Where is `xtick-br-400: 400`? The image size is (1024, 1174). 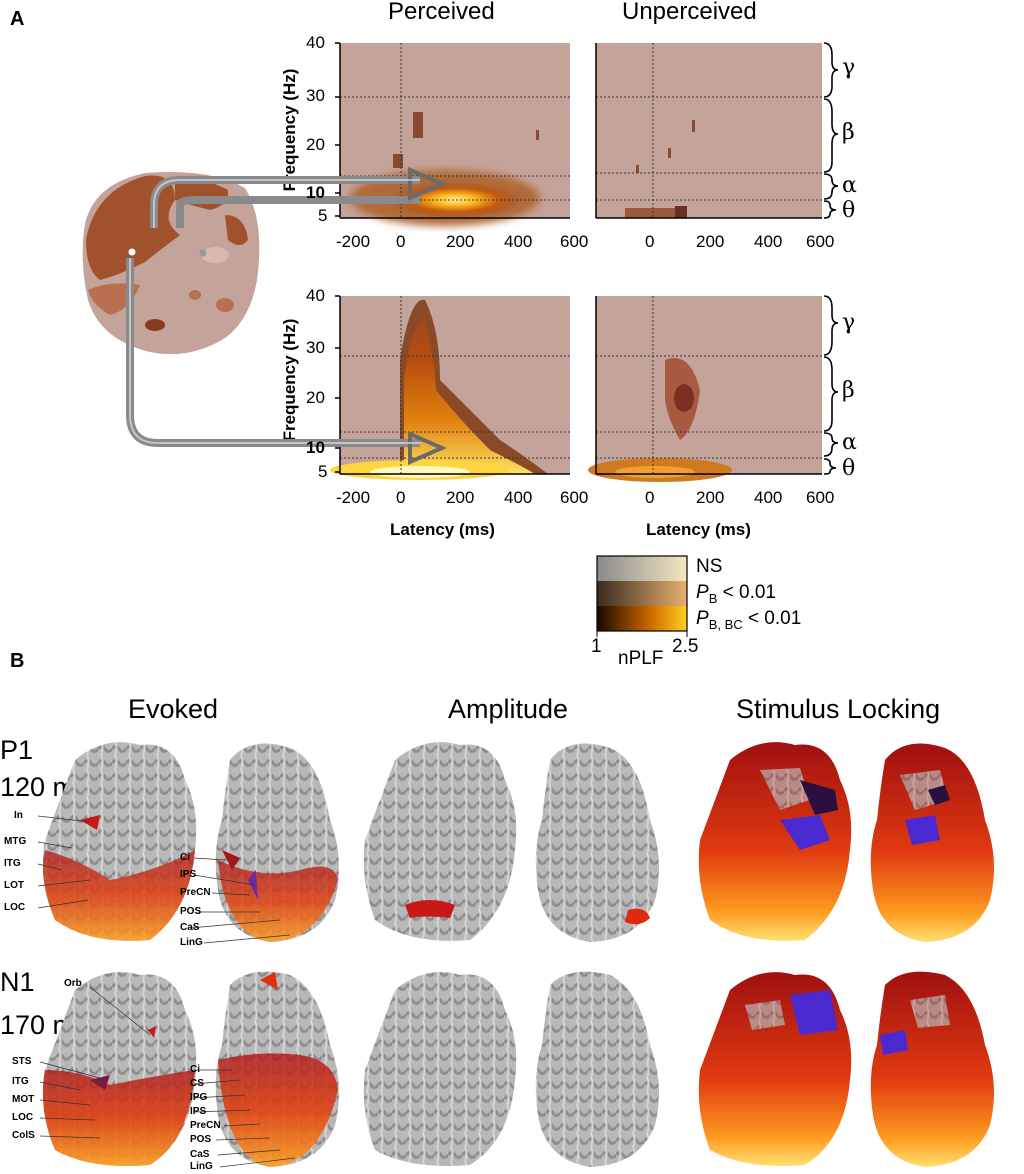 xtick-br-400: 400 is located at coordinates (768, 497).